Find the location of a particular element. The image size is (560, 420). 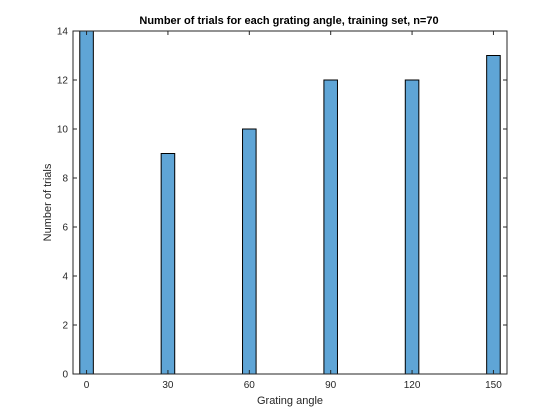

y-axis-label: Number of trials is located at coordinates (48, 202).